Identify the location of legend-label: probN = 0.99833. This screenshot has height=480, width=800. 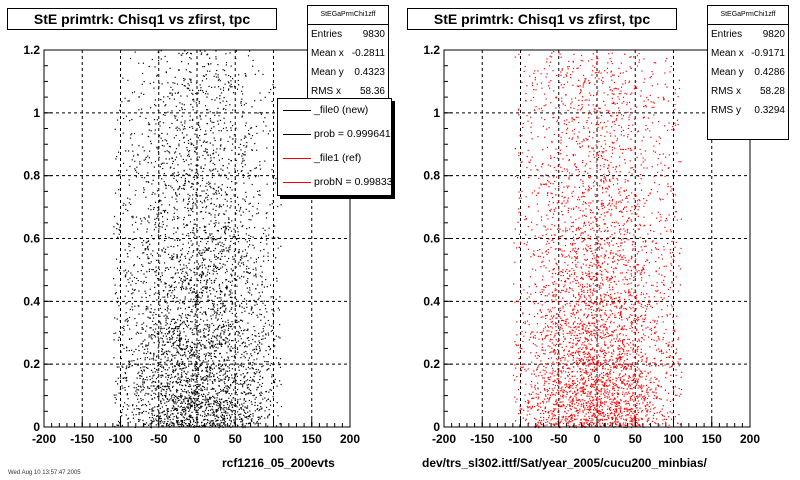
(353, 182).